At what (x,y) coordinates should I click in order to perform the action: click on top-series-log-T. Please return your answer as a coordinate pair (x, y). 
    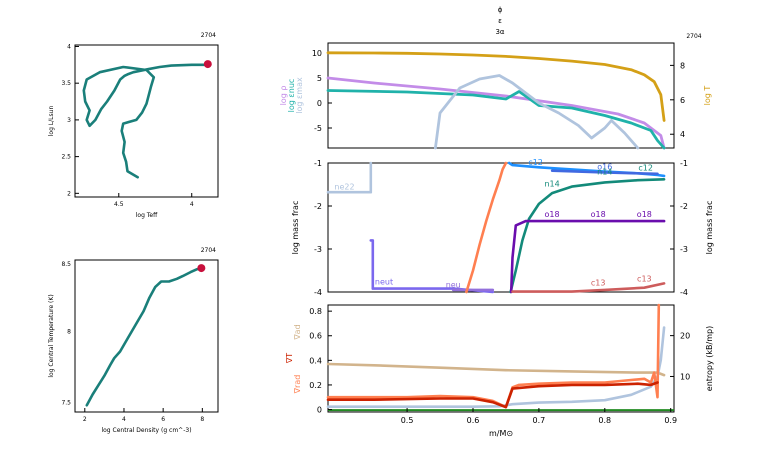
    Looking at the image, I should click on (496, 86).